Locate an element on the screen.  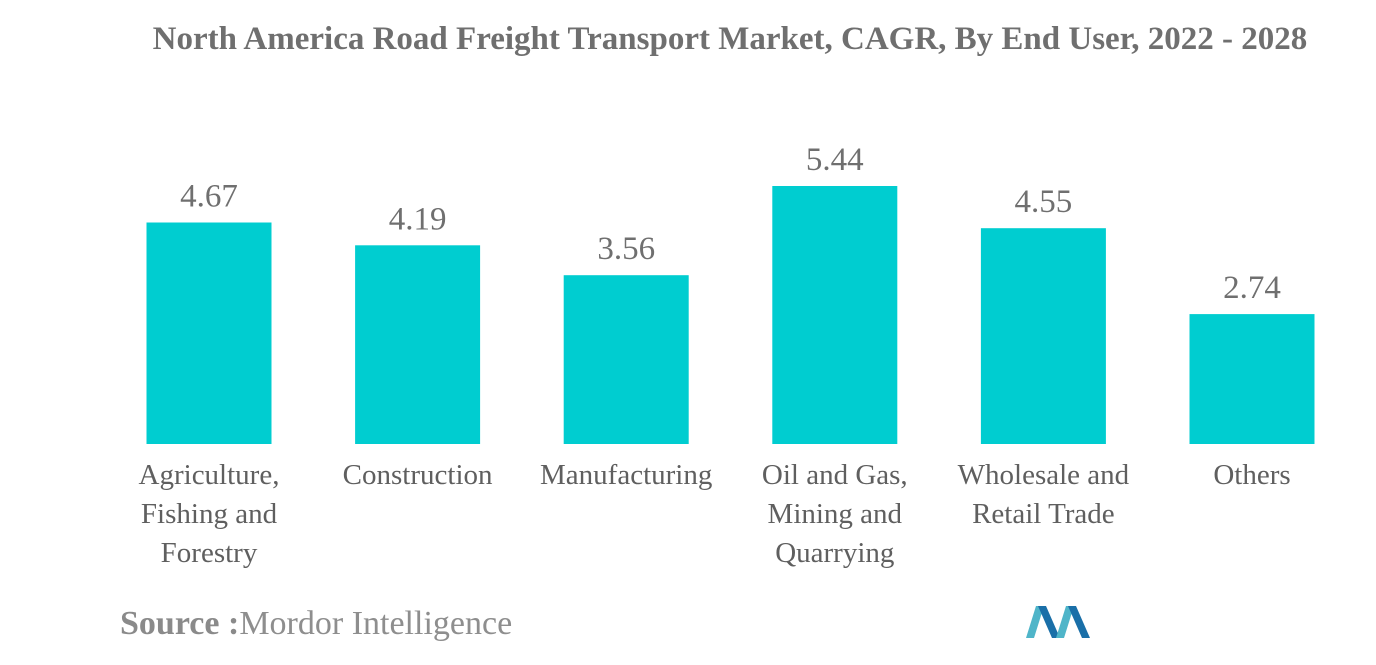
category-label-1: Construction is located at coordinates (418, 475).